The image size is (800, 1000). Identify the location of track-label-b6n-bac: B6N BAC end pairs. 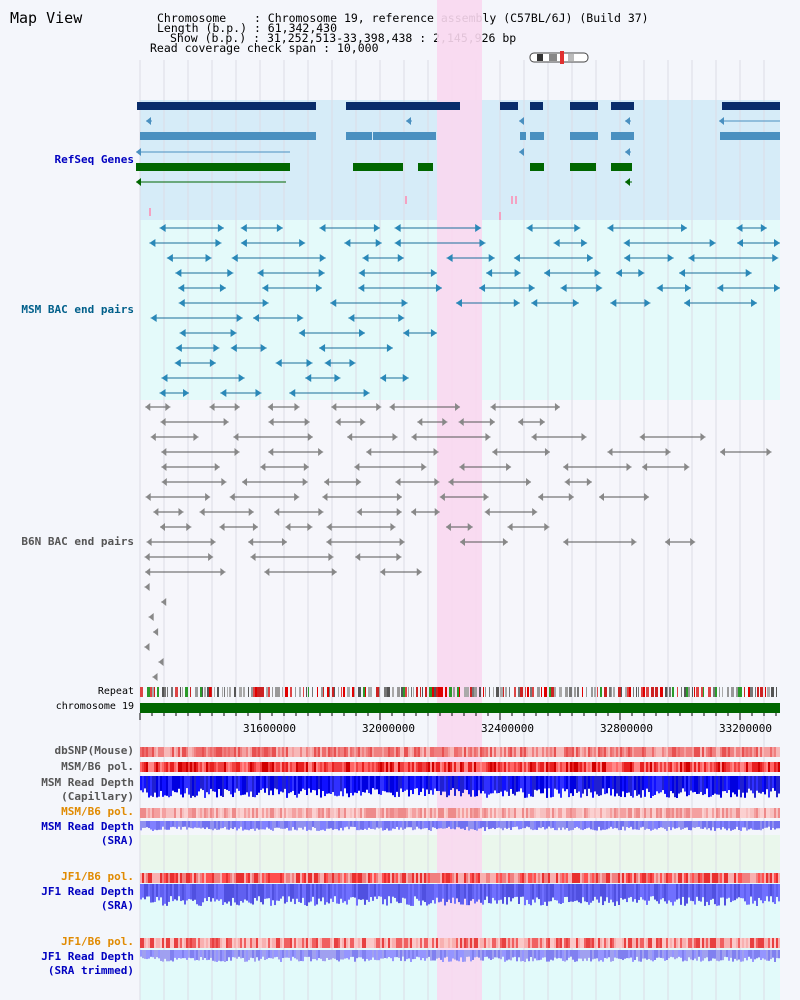
(77, 541).